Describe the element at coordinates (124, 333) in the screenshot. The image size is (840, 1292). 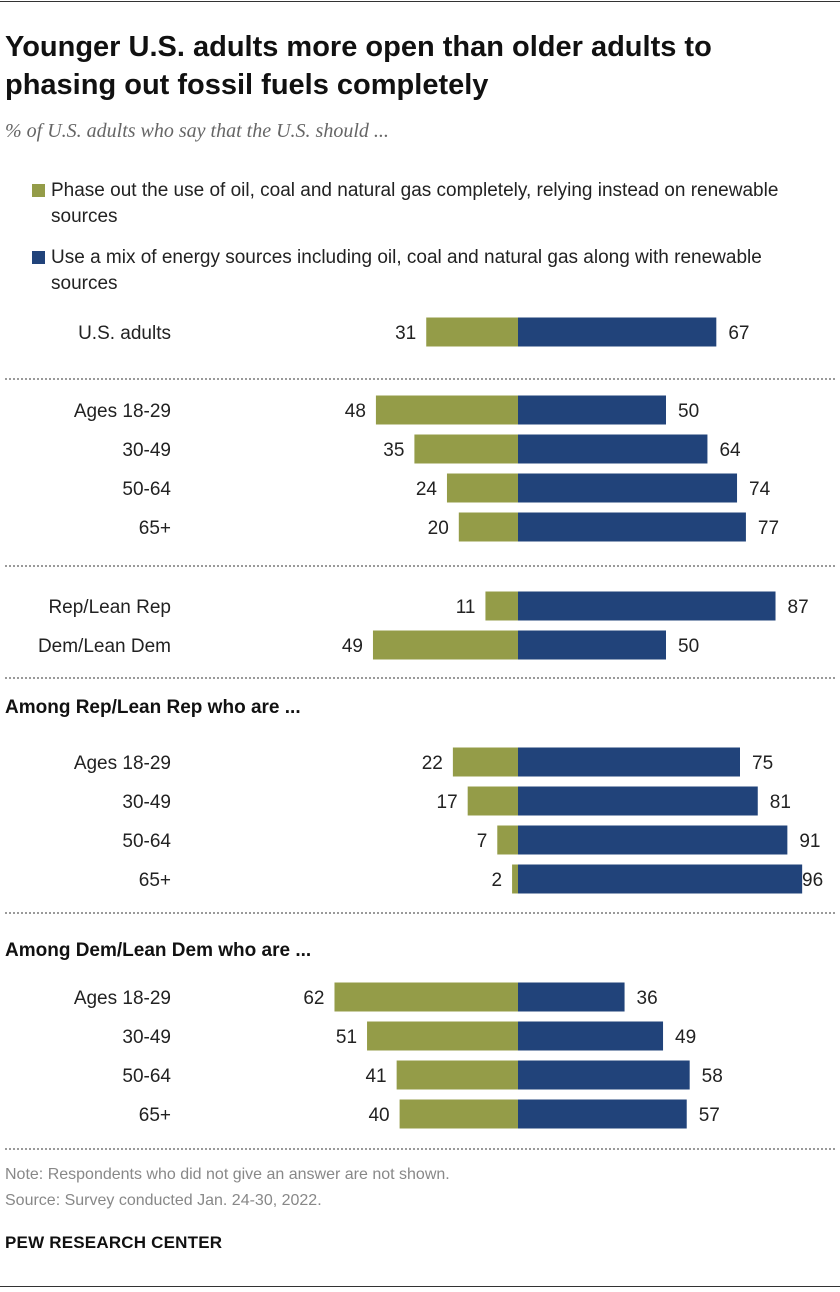
I see `category-label: U.S. adults` at that location.